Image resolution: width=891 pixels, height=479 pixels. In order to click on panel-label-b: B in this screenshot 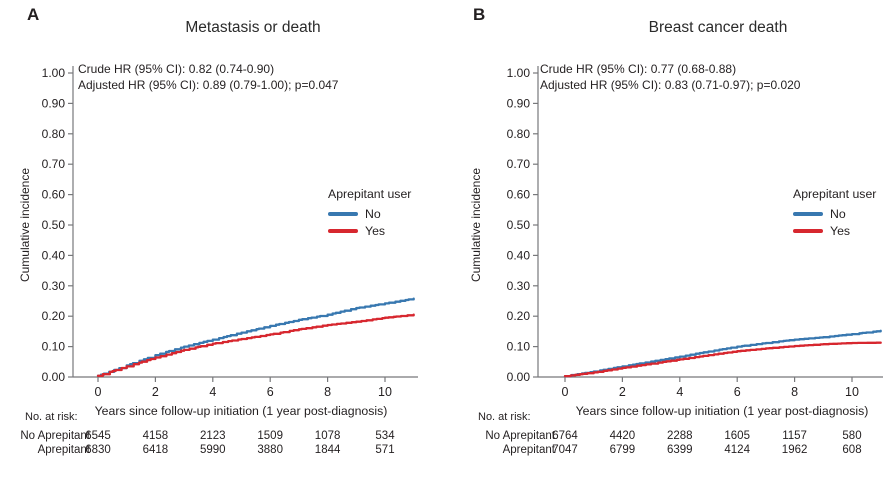, I will do `click(479, 14)`.